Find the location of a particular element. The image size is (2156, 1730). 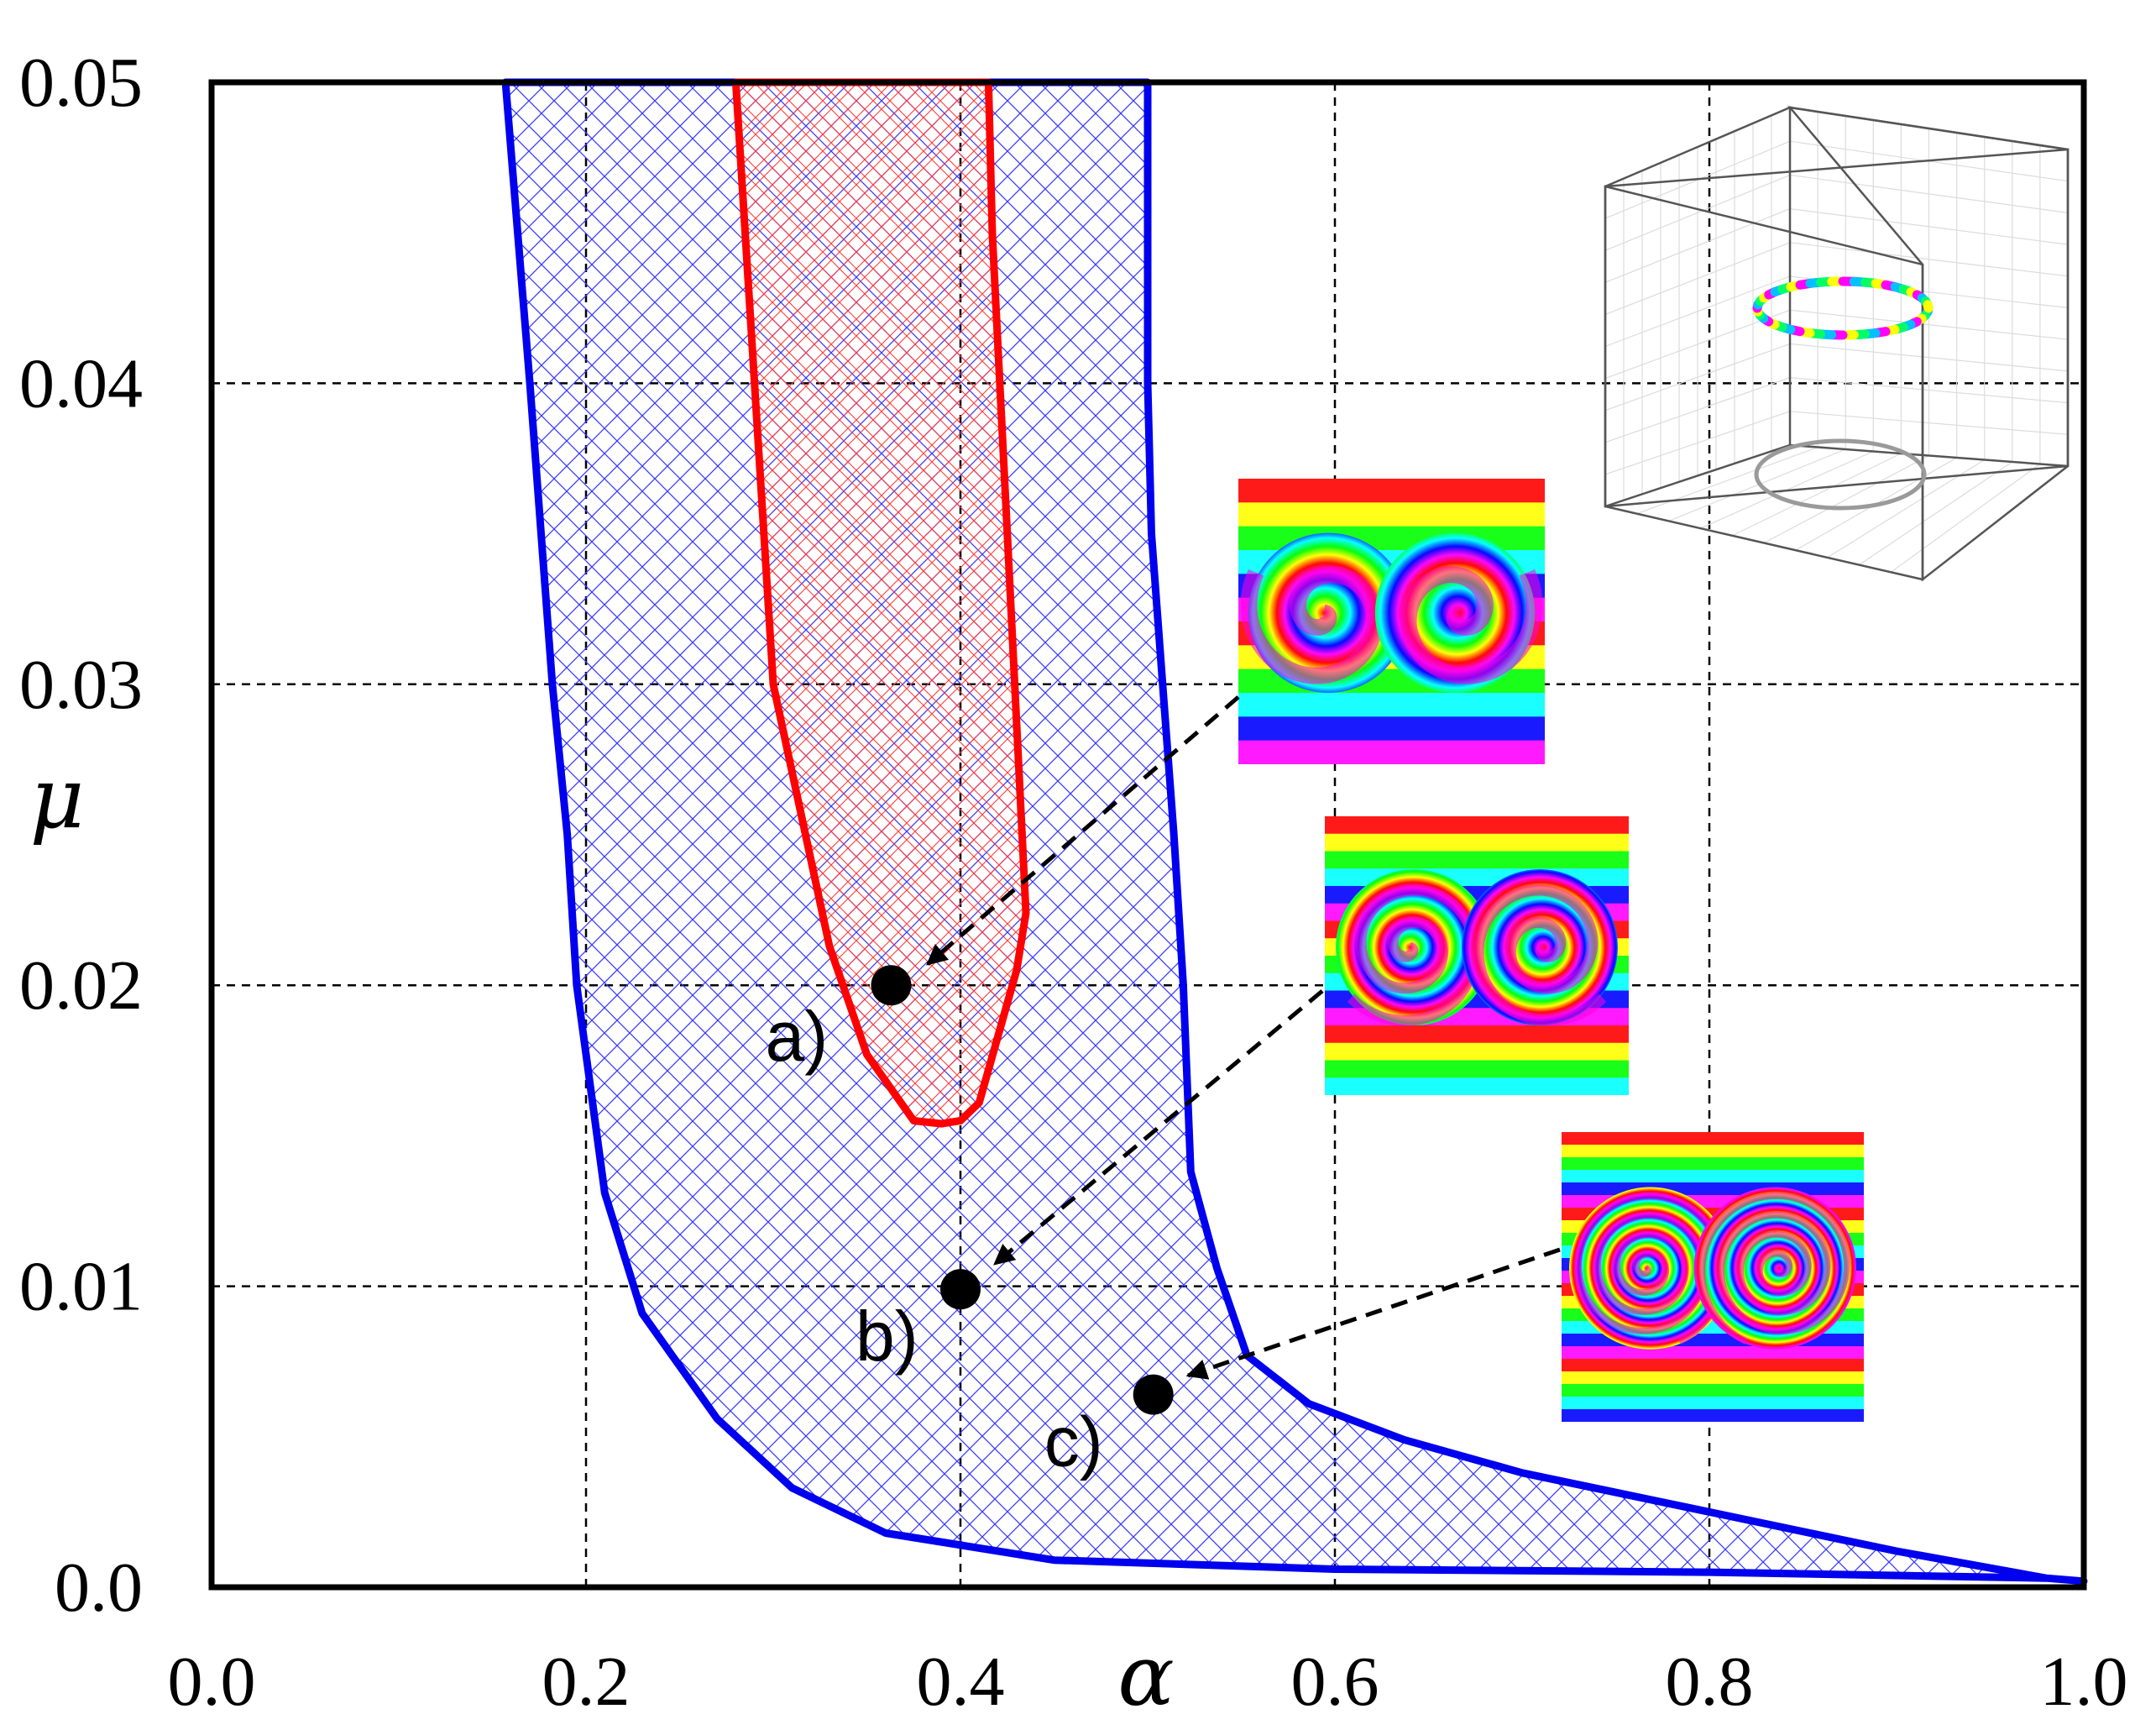

arrow-a is located at coordinates (1083, 830).